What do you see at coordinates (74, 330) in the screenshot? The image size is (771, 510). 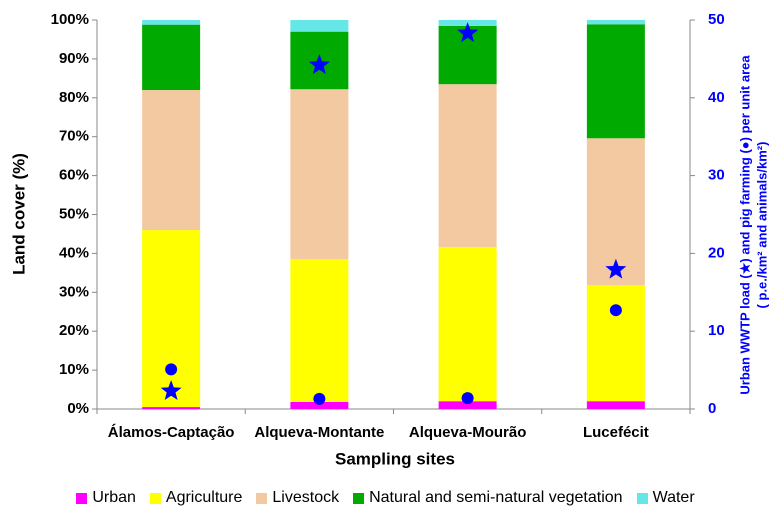 I see `y-tick-label: 20%` at bounding box center [74, 330].